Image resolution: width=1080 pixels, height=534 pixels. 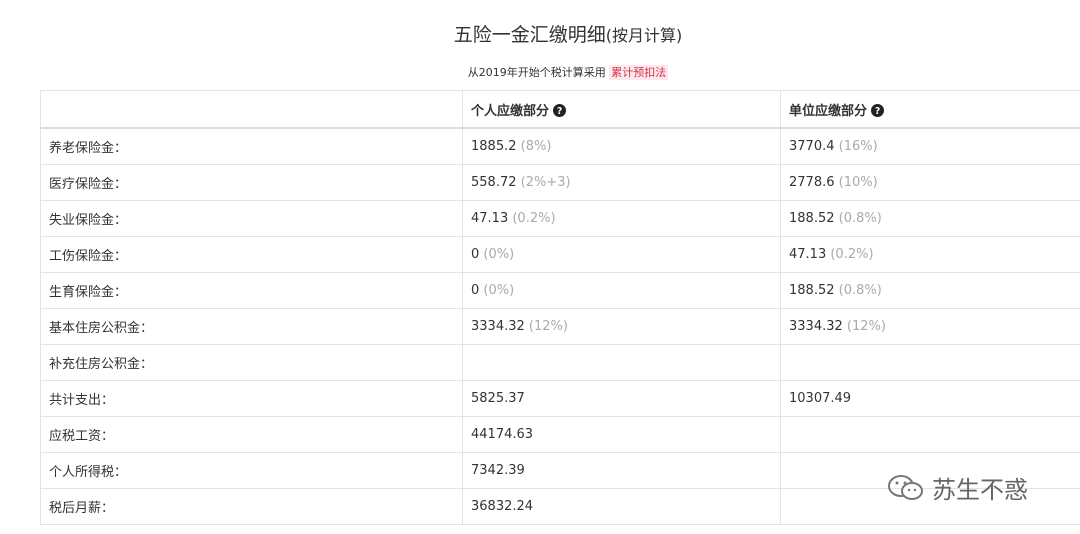 What do you see at coordinates (545, 182) in the screenshot?
I see `rate: (2%+3)` at bounding box center [545, 182].